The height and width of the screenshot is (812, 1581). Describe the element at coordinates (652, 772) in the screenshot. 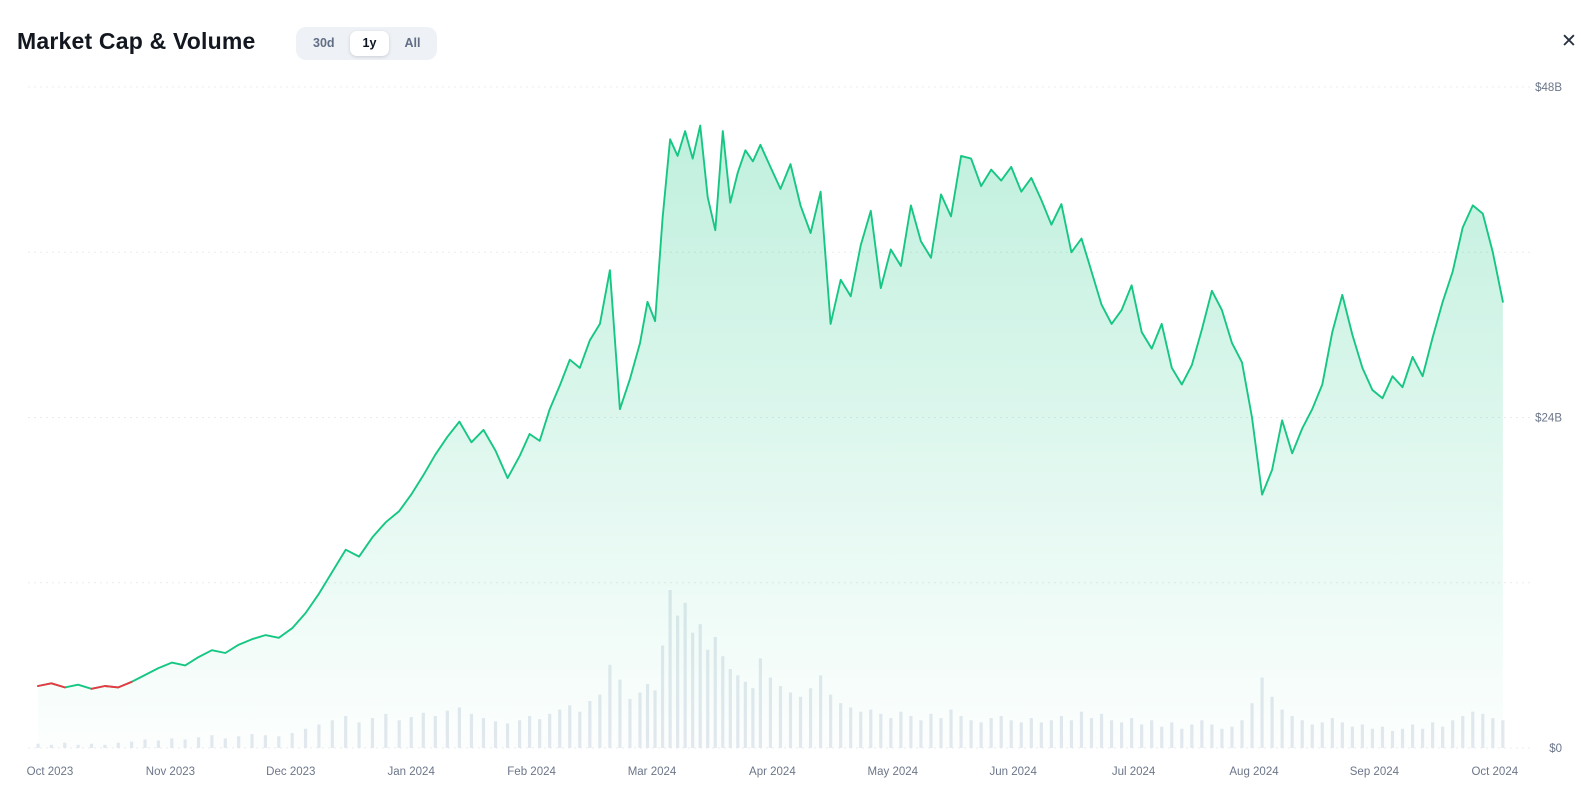

I see `x-tick-label: Mar 2024` at that location.